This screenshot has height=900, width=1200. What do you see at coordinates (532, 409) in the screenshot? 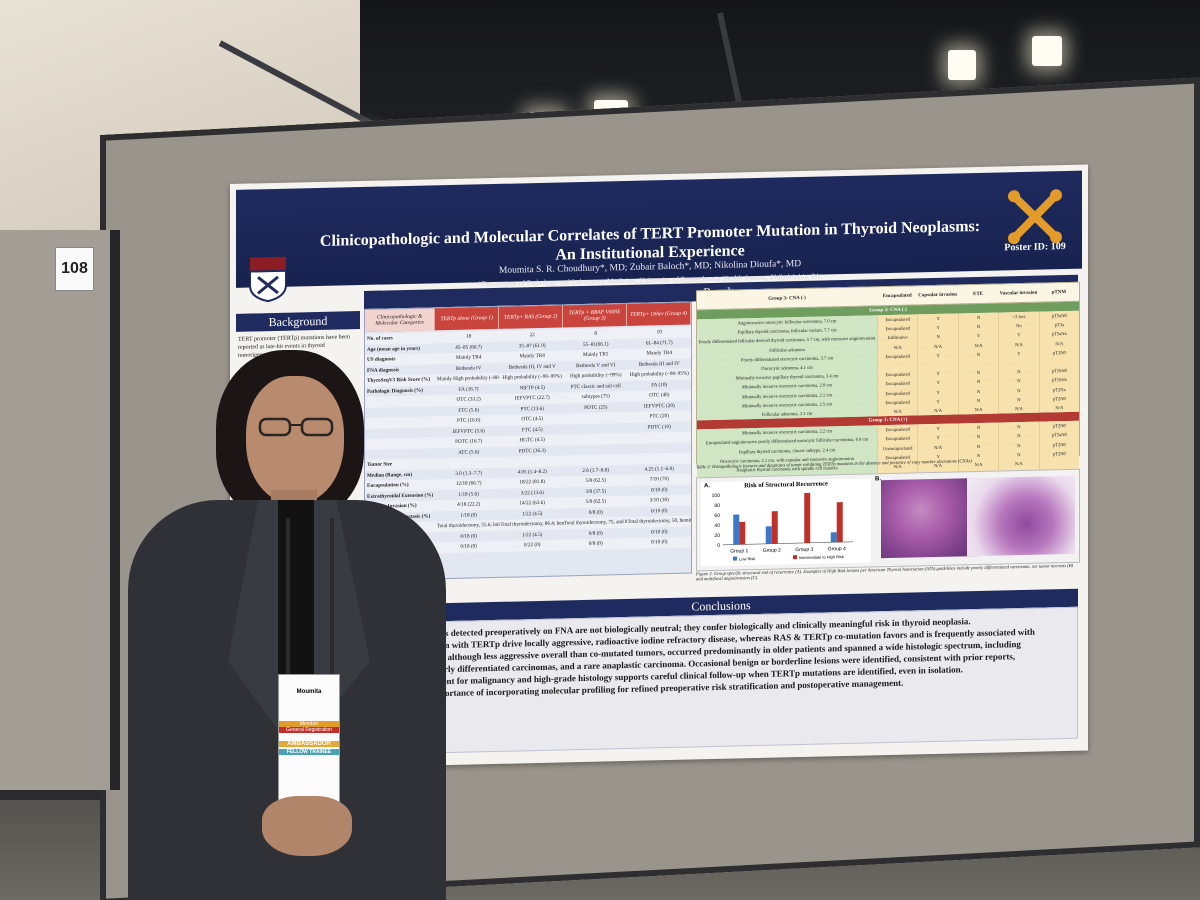
I see `results-cell: PTC (13.6)` at bounding box center [532, 409].